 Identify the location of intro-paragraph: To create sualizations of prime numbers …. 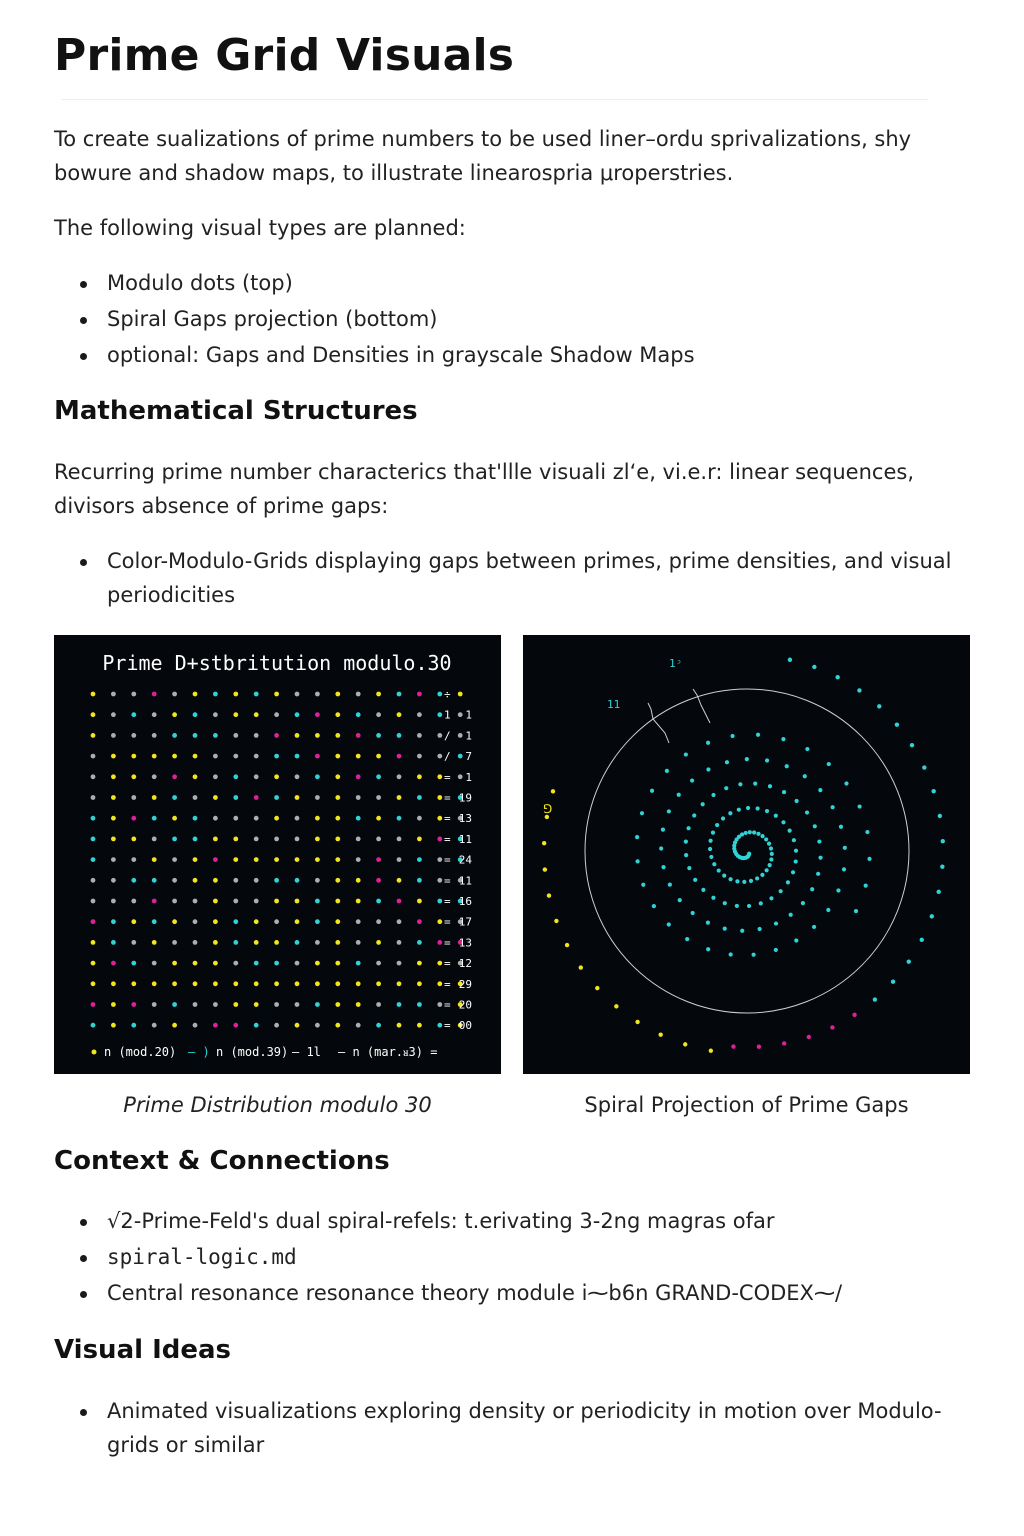
(483, 156).